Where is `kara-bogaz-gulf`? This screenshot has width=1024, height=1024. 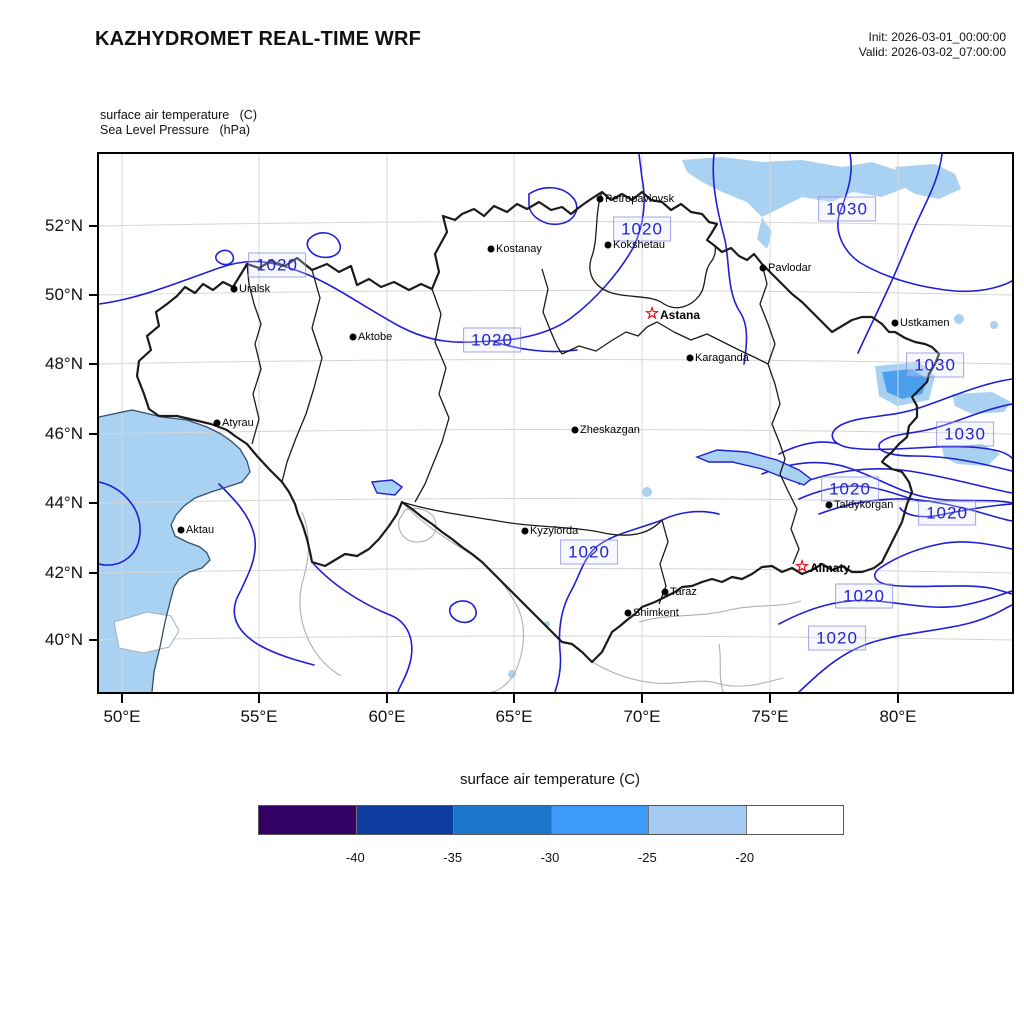 kara-bogaz-gulf is located at coordinates (146, 632).